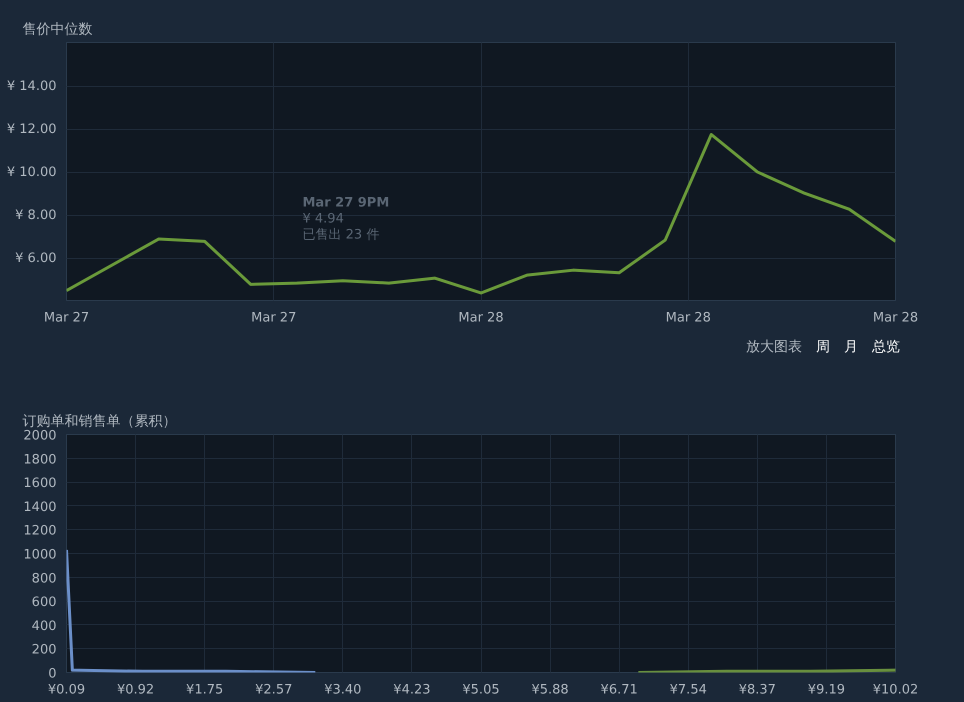 The height and width of the screenshot is (702, 964). What do you see at coordinates (688, 690) in the screenshot?
I see `x-tick-label: ¥7.54` at bounding box center [688, 690].